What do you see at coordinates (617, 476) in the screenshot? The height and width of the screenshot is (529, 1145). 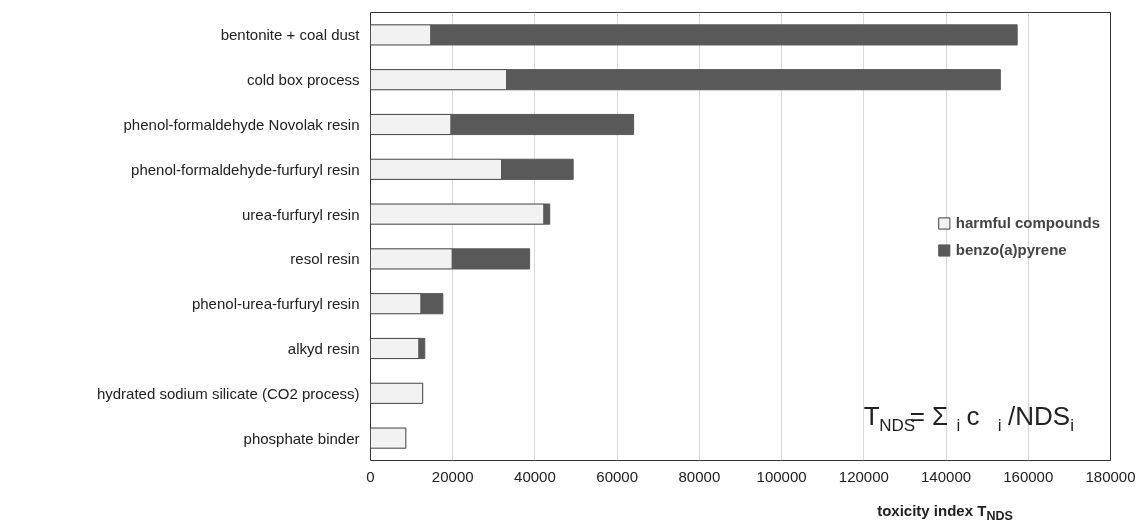 I see `x-tick-label: 60000` at bounding box center [617, 476].